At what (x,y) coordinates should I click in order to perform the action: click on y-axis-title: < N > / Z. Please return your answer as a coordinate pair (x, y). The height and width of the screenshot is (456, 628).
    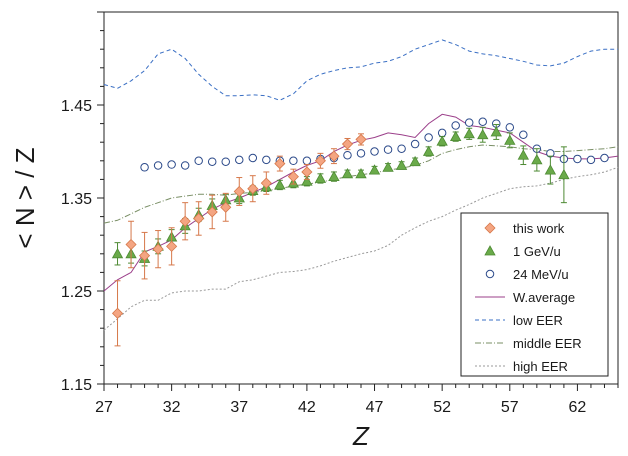
    Looking at the image, I should click on (25, 197).